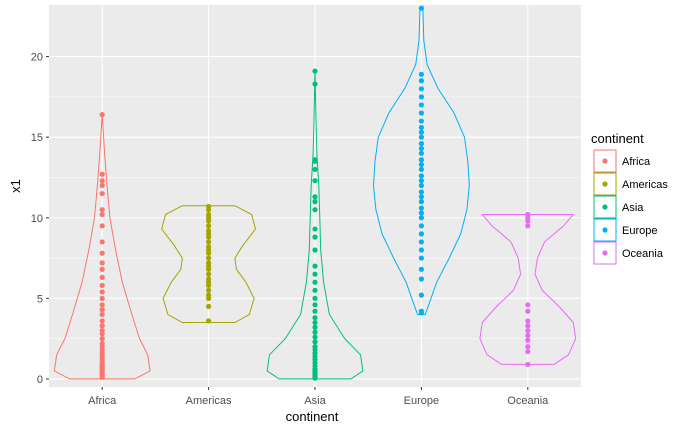 The image size is (700, 437). Describe the element at coordinates (605, 253) in the screenshot. I see `legend-dot-oceania` at that location.